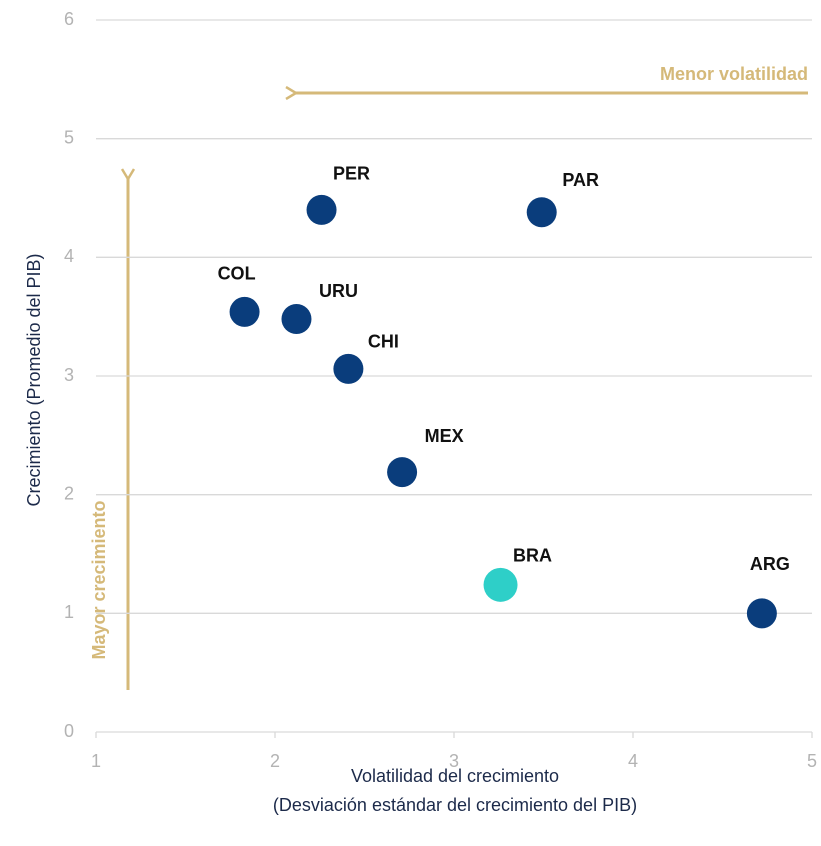 The image size is (821, 846). I want to click on point-label: CHI, so click(383, 342).